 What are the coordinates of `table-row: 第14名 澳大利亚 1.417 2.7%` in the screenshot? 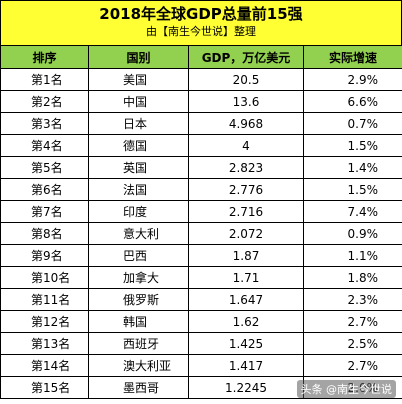 It's located at (201, 365).